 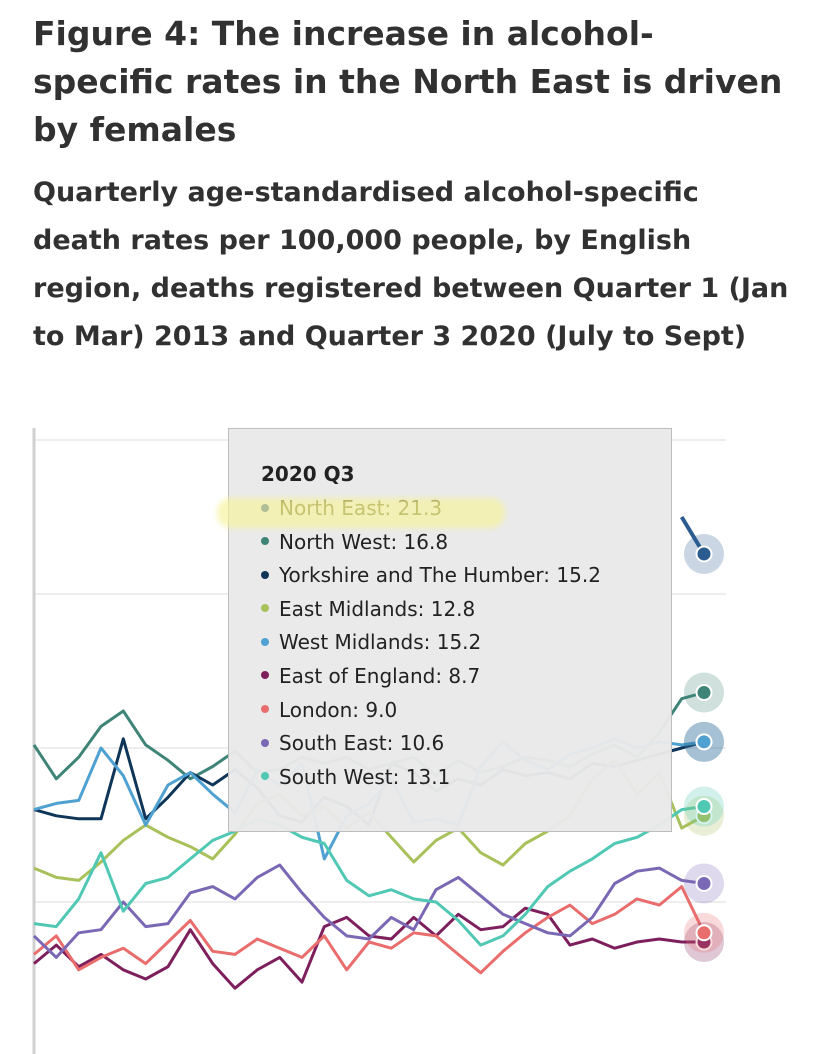 I want to click on tooltip-item: Yorkshire and The Humber: 15.2, so click(x=466, y=576).